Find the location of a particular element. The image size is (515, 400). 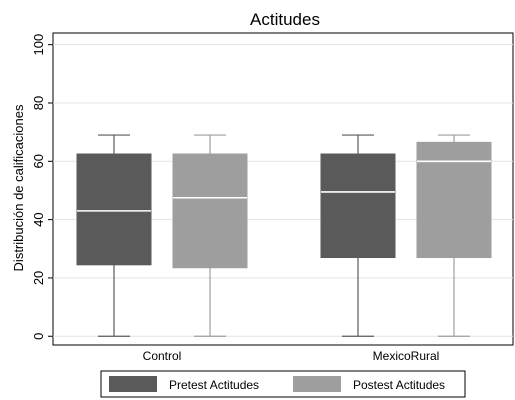

x-category-label: MexicoRural is located at coordinates (406, 356).